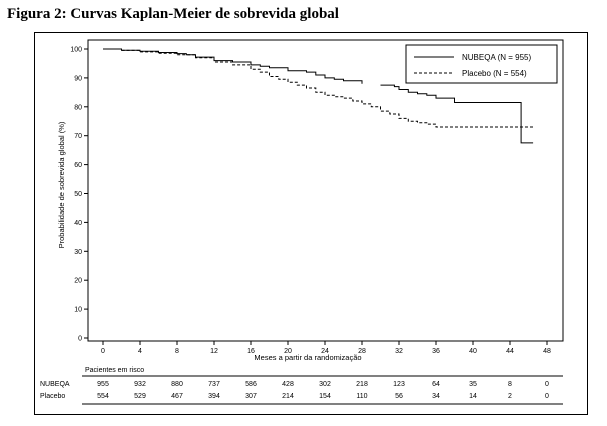 This screenshot has width=607, height=426. What do you see at coordinates (78, 252) in the screenshot?
I see `y-tick-label: 30` at bounding box center [78, 252].